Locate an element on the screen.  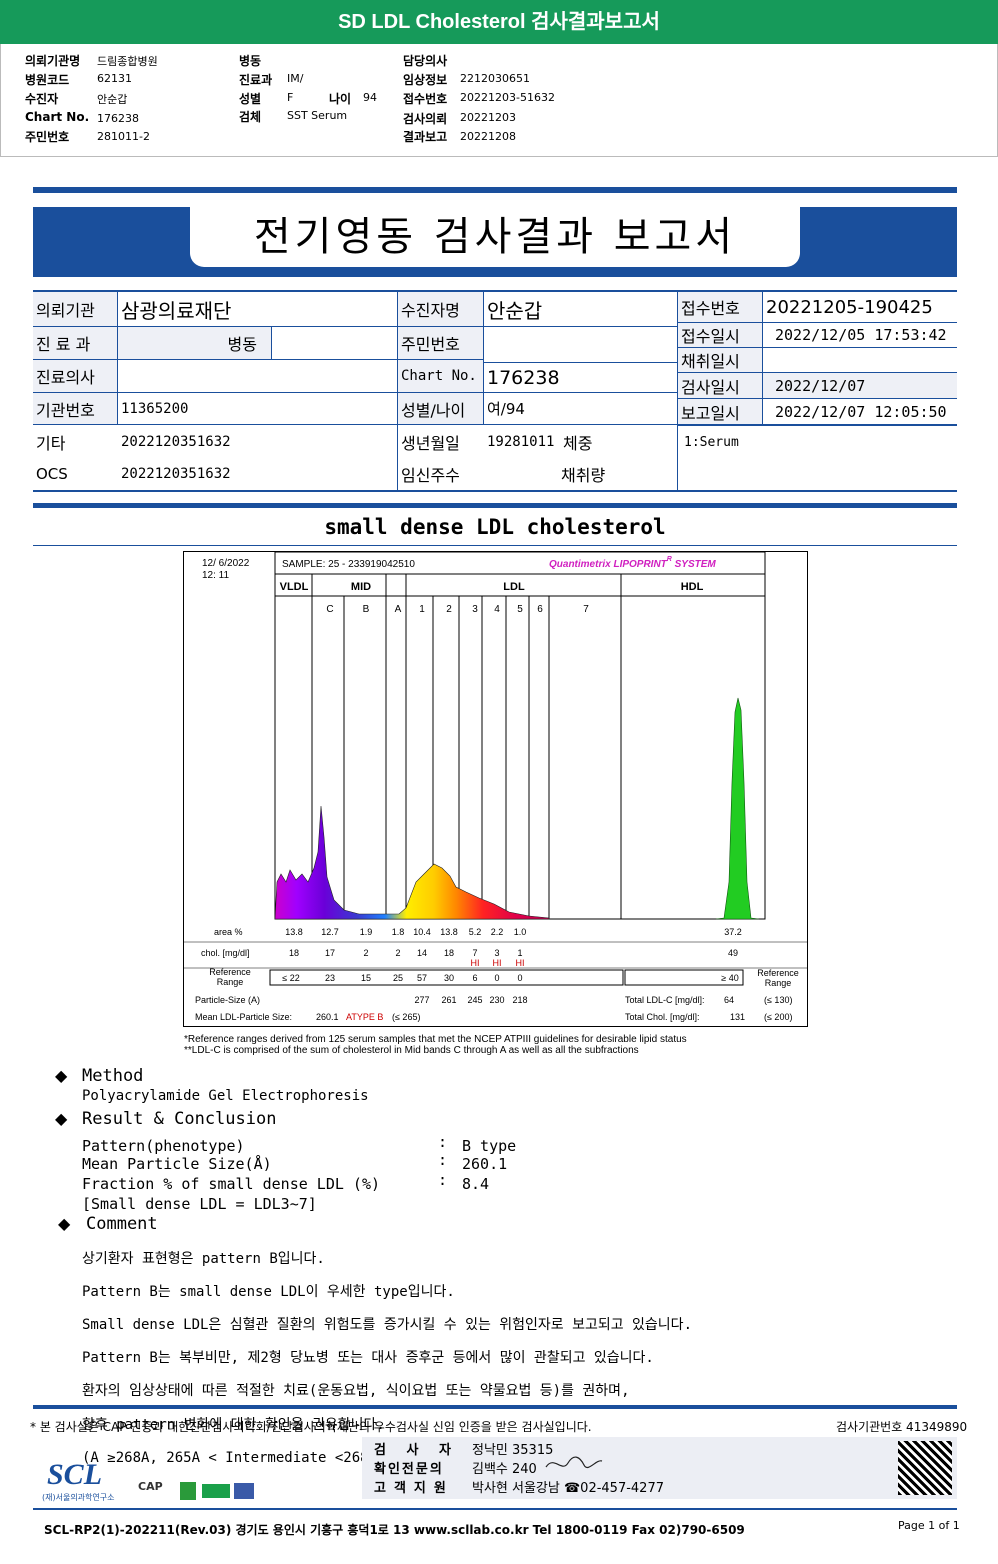
info-value: 20221208 is located at coordinates (488, 136).